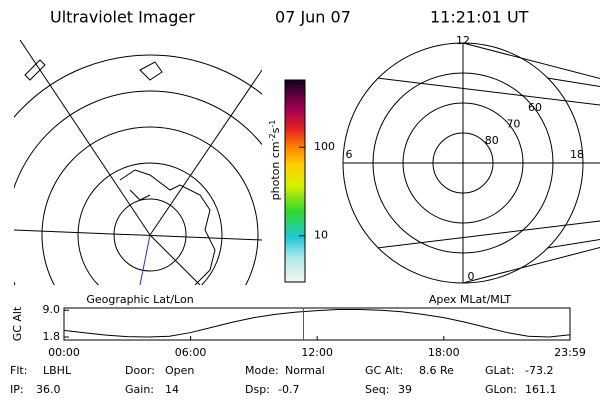 The width and height of the screenshot is (600, 400). Describe the element at coordinates (275, 130) in the screenshot. I see `unit: s` at that location.